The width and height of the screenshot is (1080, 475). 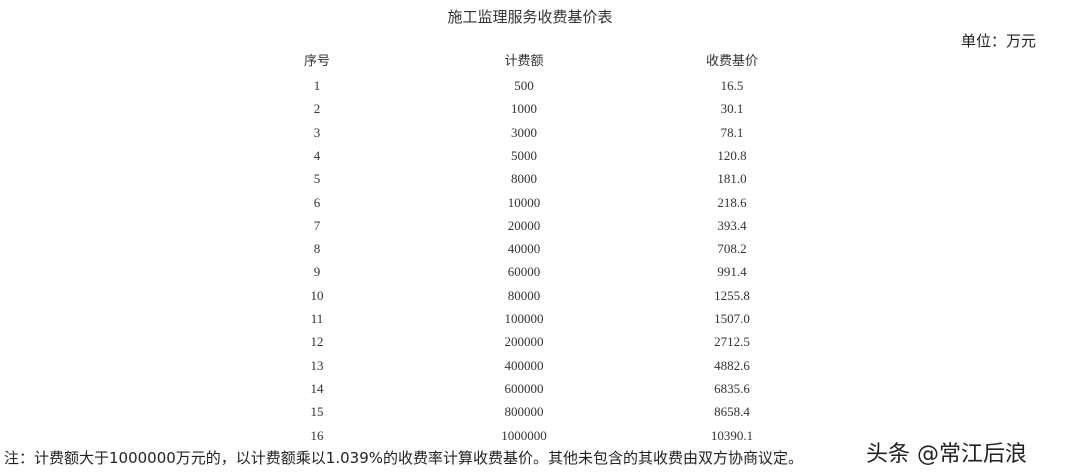 What do you see at coordinates (732, 85) in the screenshot?
I see `cell-base-price: 16.5` at bounding box center [732, 85].